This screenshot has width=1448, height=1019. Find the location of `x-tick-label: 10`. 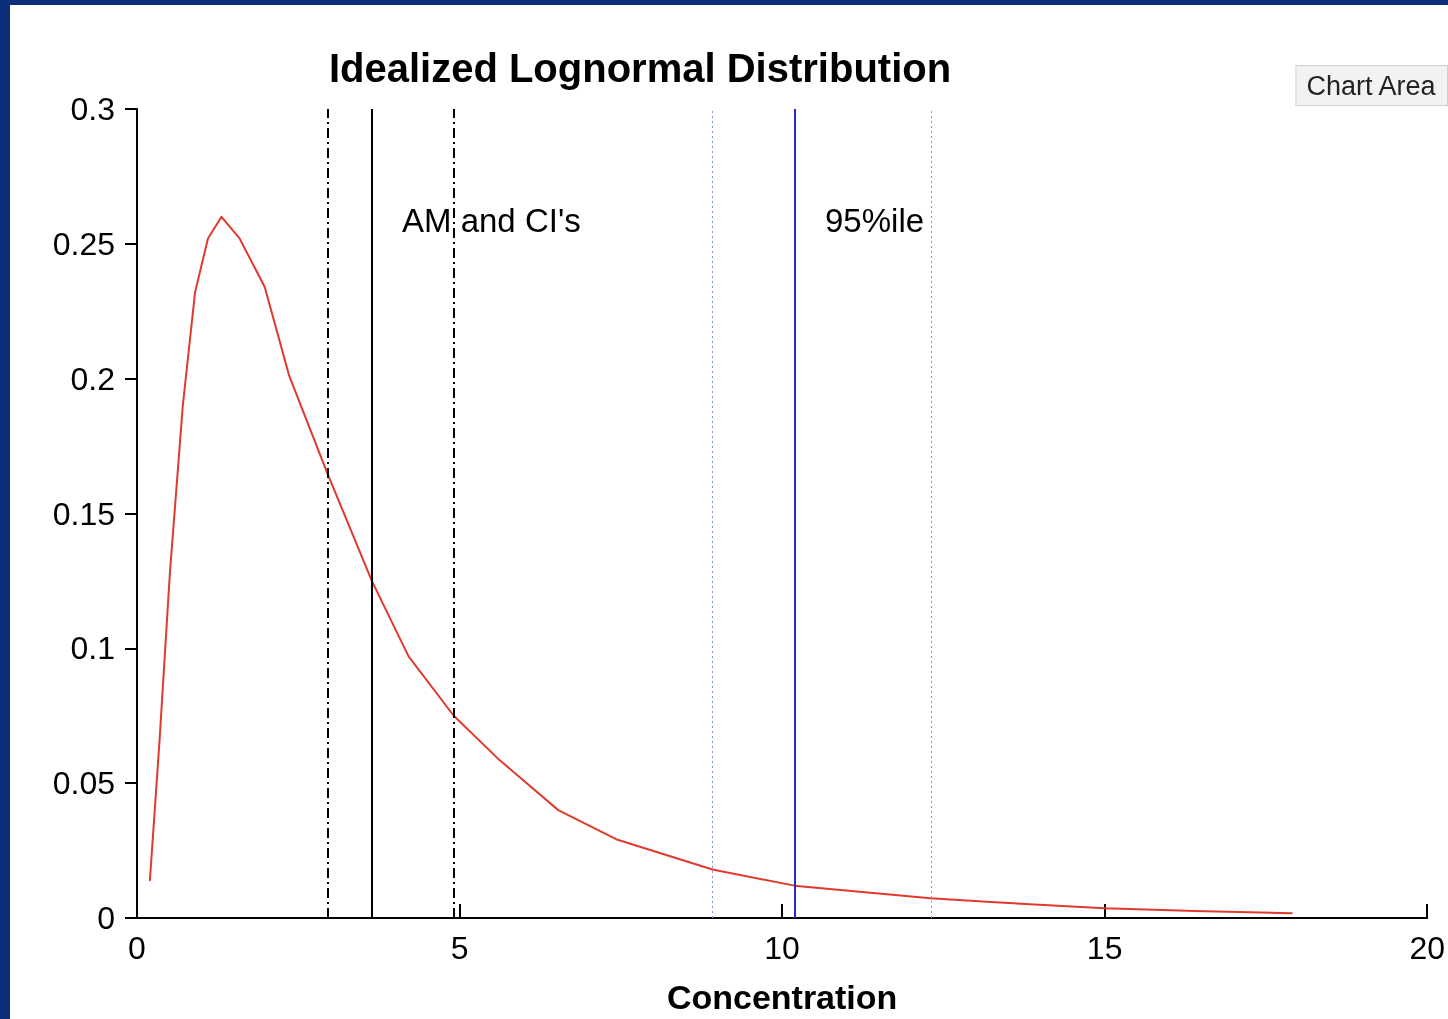

x-tick-label: 10 is located at coordinates (782, 948).